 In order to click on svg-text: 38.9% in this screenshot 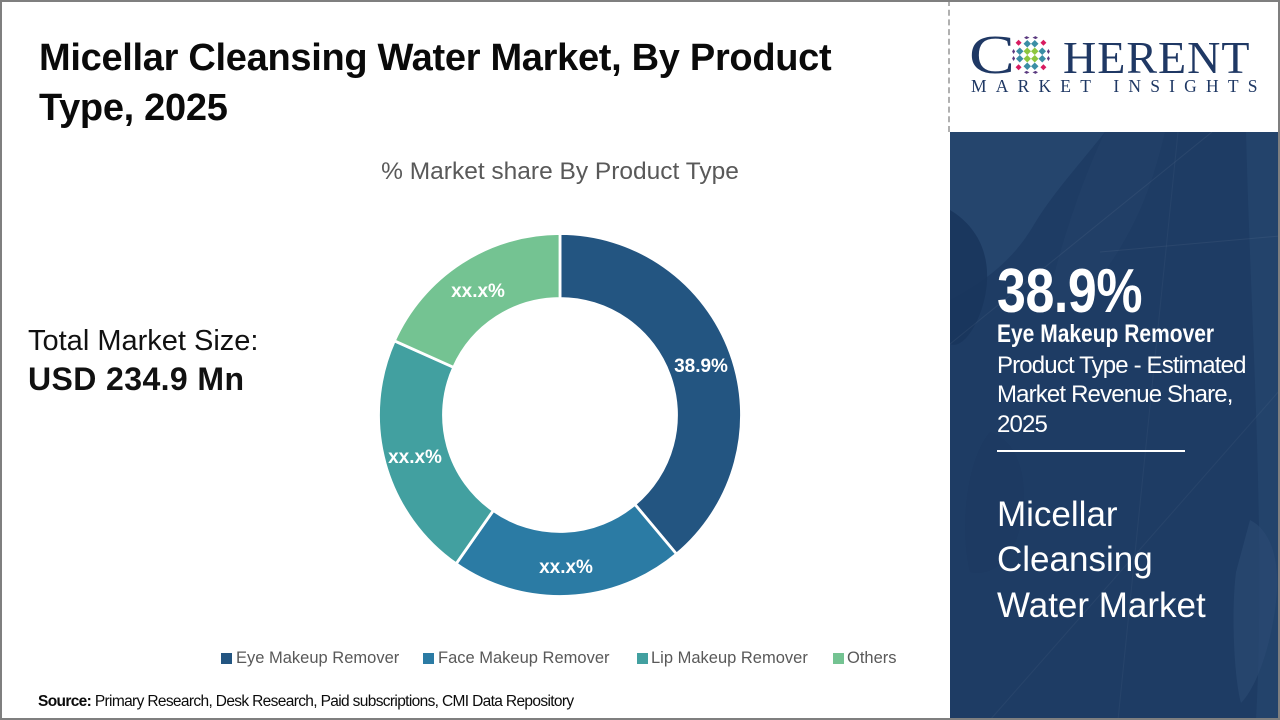, I will do `click(701, 366)`.